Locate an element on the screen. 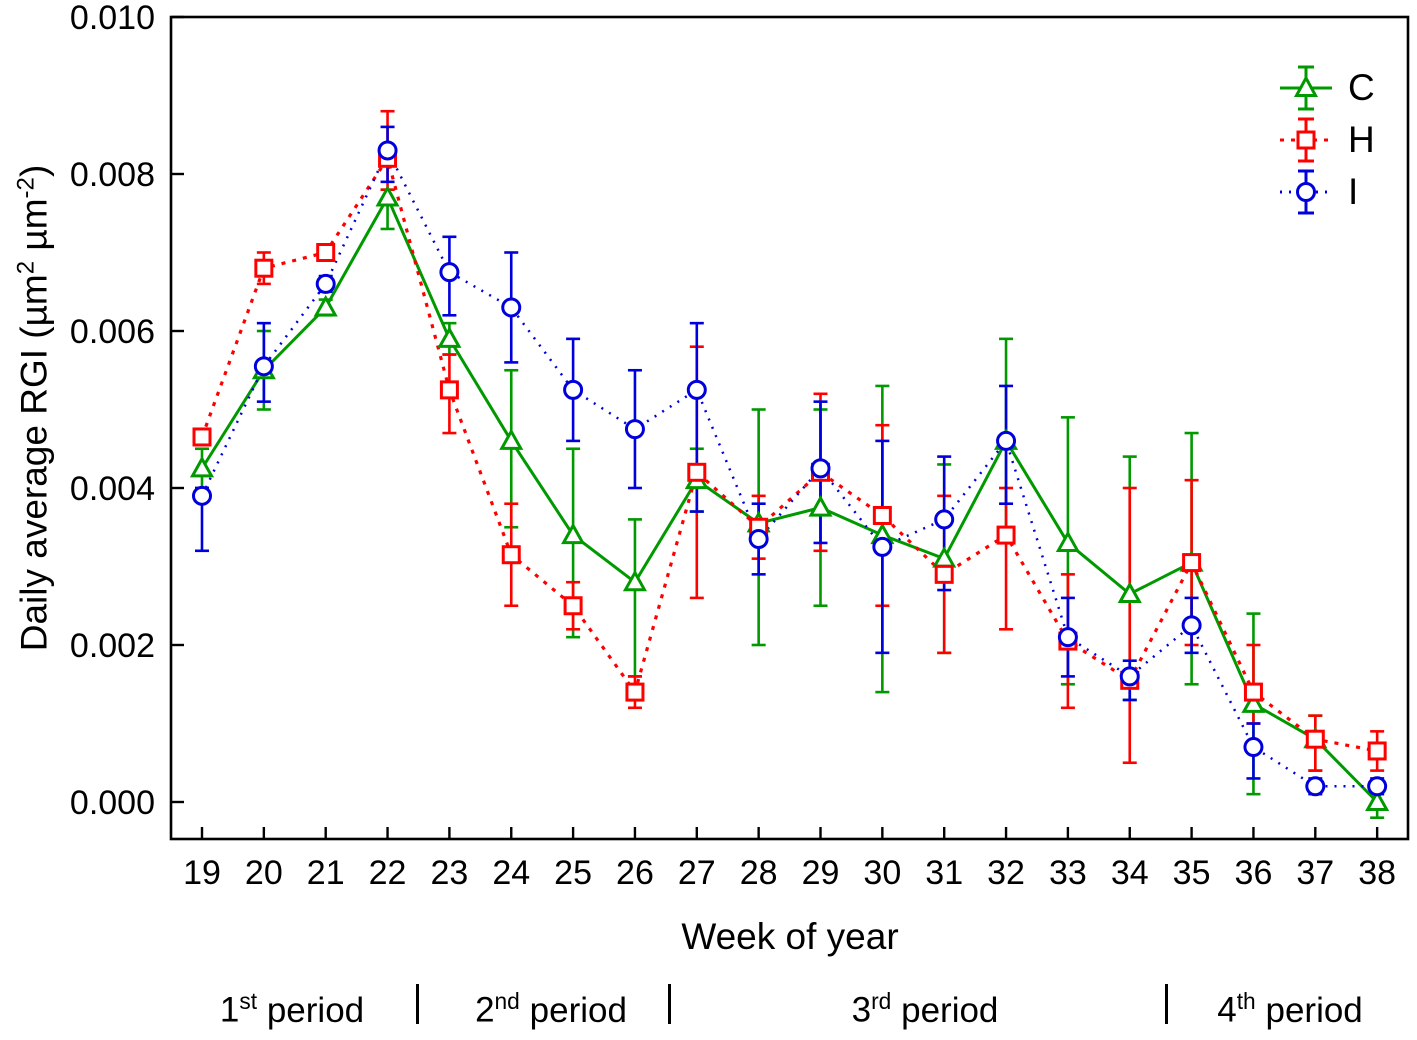 The image size is (1417, 1040). x-tick-label: 29 is located at coordinates (821, 873).